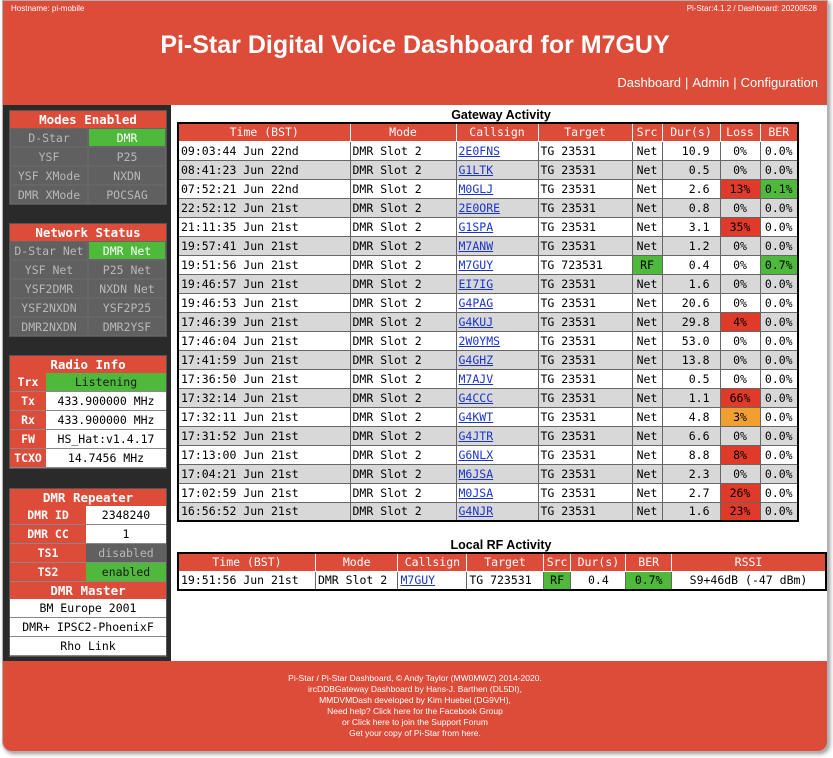 This screenshot has height=758, width=833. I want to click on nav-dashboard-link: Dashboard, so click(649, 82).